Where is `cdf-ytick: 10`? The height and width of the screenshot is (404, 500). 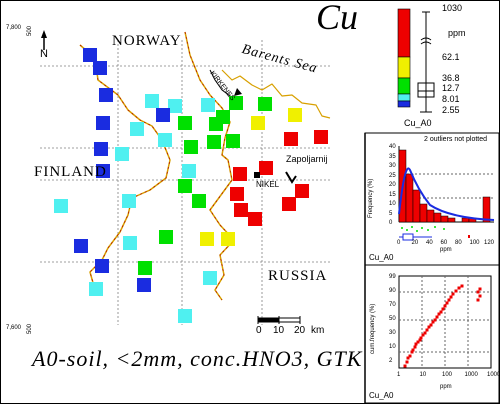 cdf-ytick: 10 is located at coordinates (392, 347).